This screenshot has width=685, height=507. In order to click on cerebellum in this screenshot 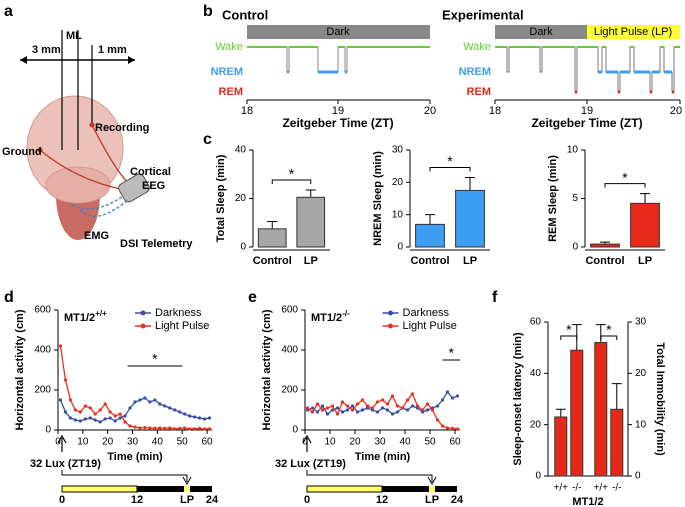, I will do `click(78, 185)`.